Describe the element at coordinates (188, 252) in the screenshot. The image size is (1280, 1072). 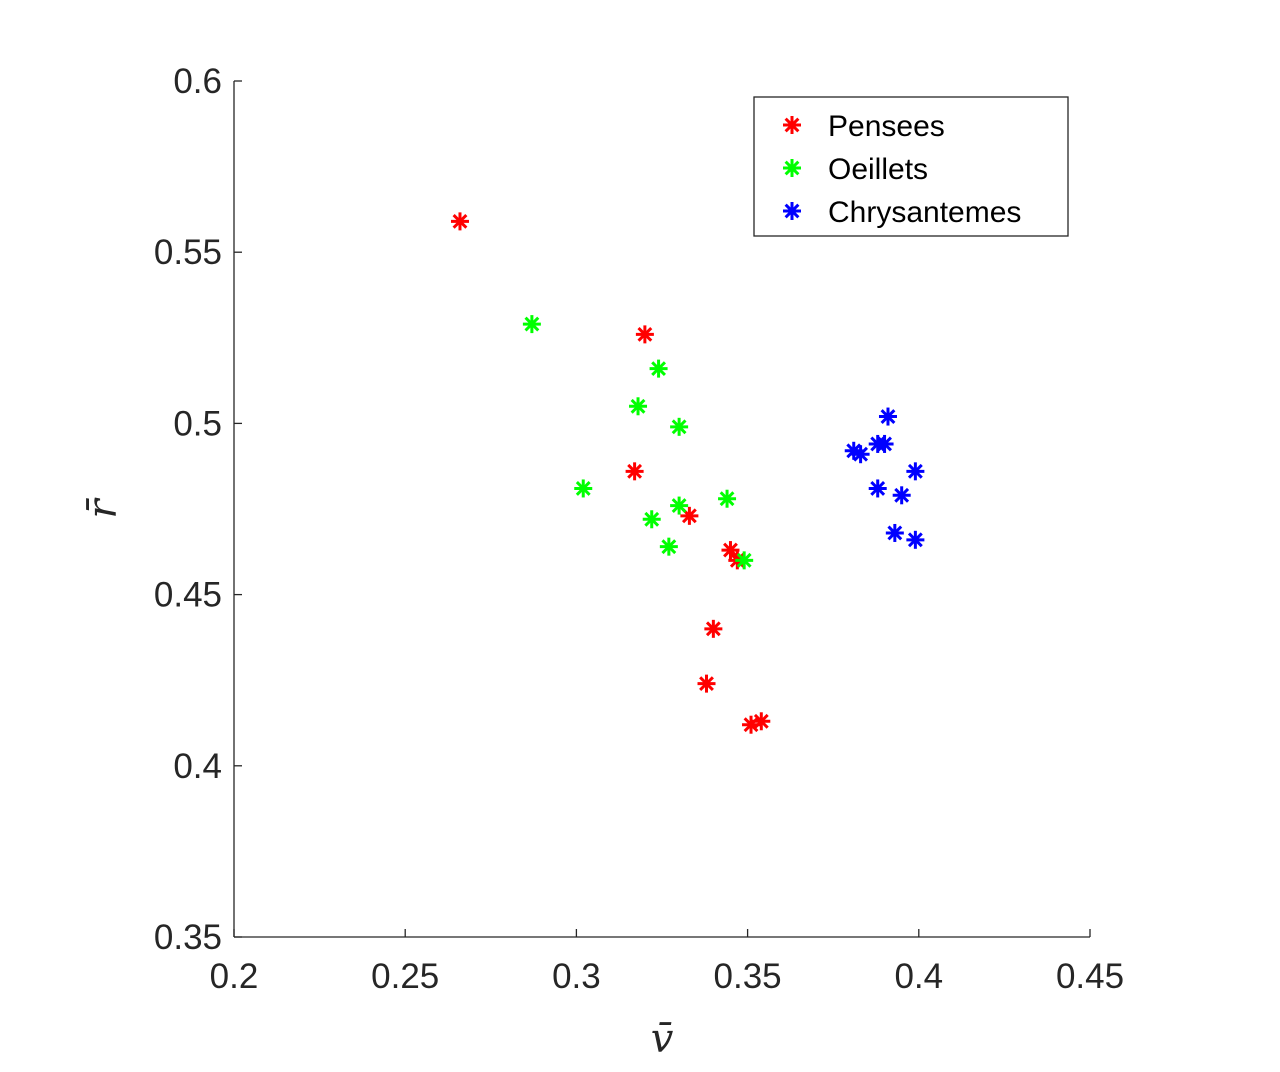
I see `y-tick-label: 0.55` at that location.